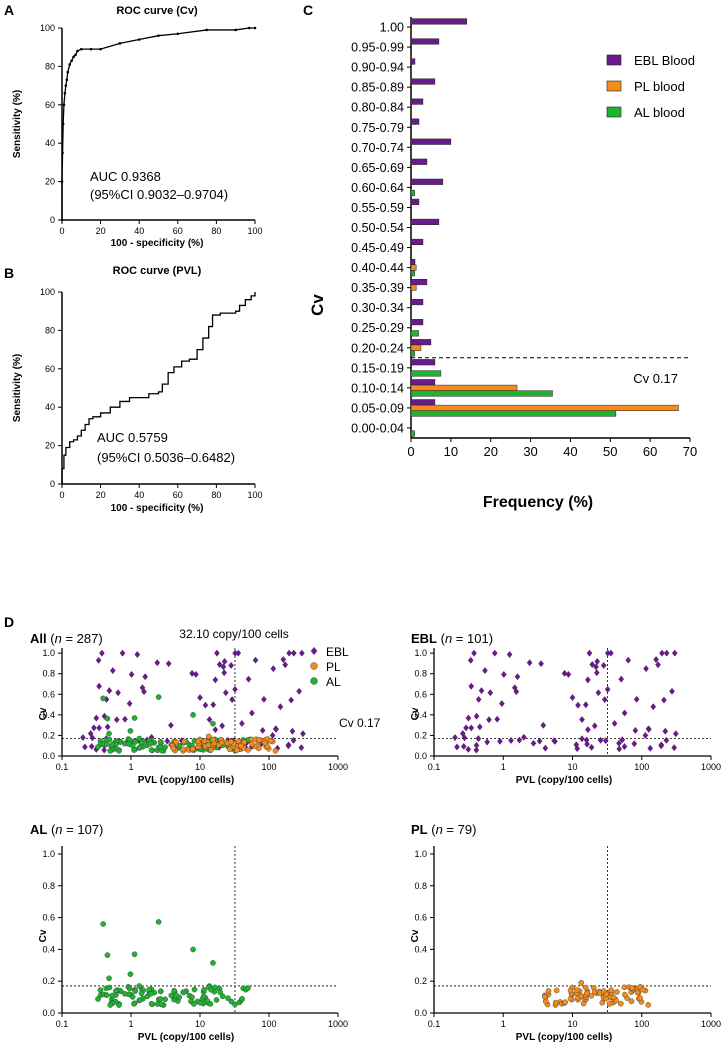 The image size is (725, 1045). Describe the element at coordinates (58, 829) in the screenshot. I see `scatter-al-title-n-symbol: n` at that location.